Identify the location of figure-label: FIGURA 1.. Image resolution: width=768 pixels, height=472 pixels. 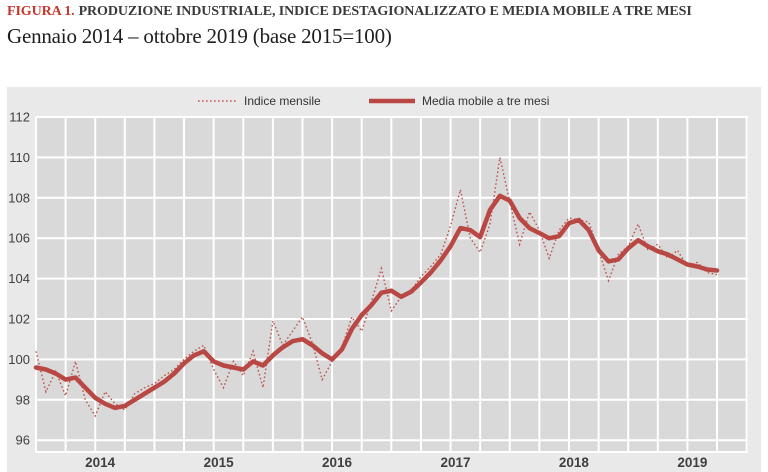
(41, 11).